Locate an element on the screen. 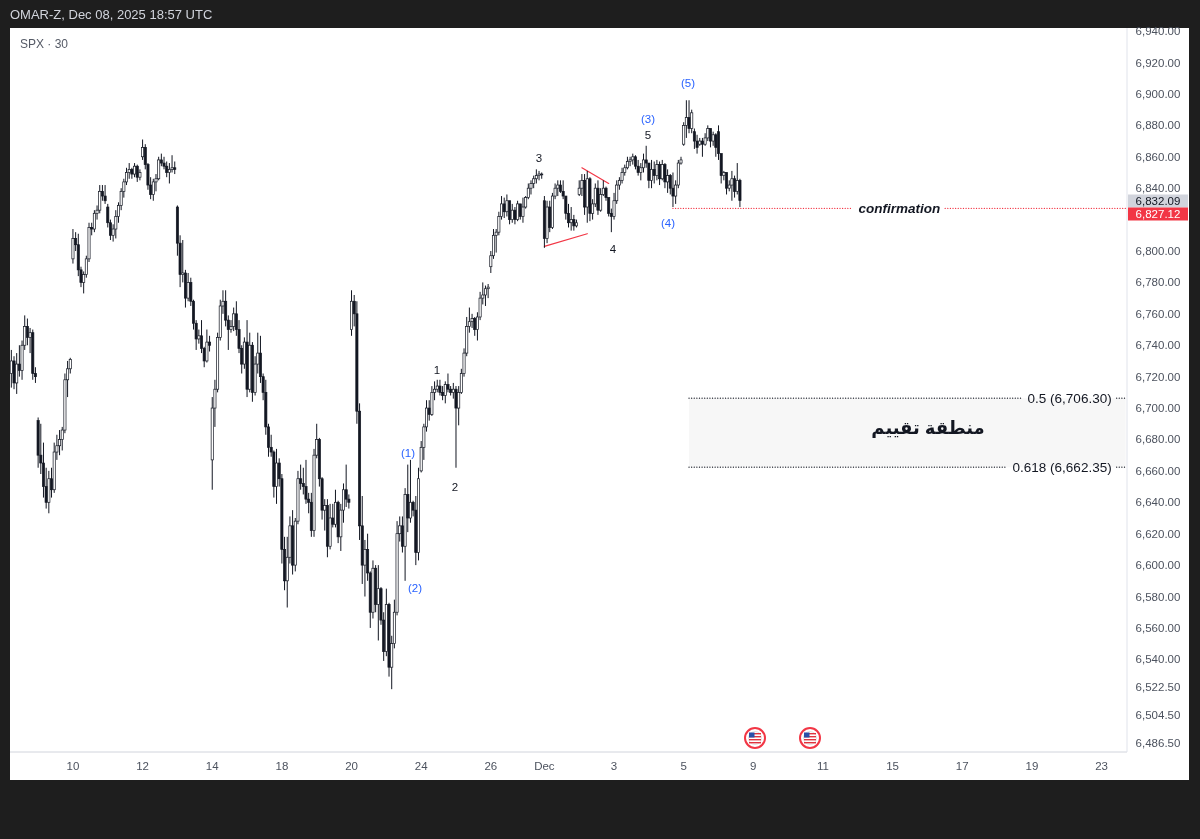 The width and height of the screenshot is (1200, 839). text: 6,827.12 is located at coordinates (1158, 214).